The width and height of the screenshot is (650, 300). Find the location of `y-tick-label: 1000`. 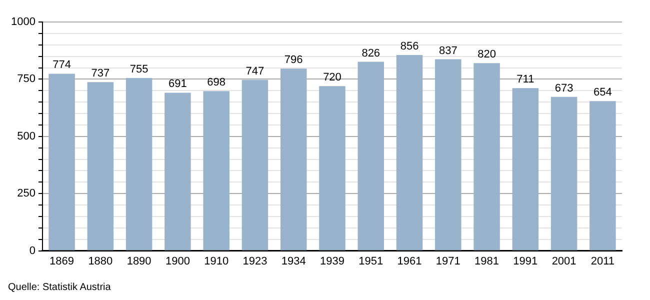

y-tick-label: 1000 is located at coordinates (23, 22).